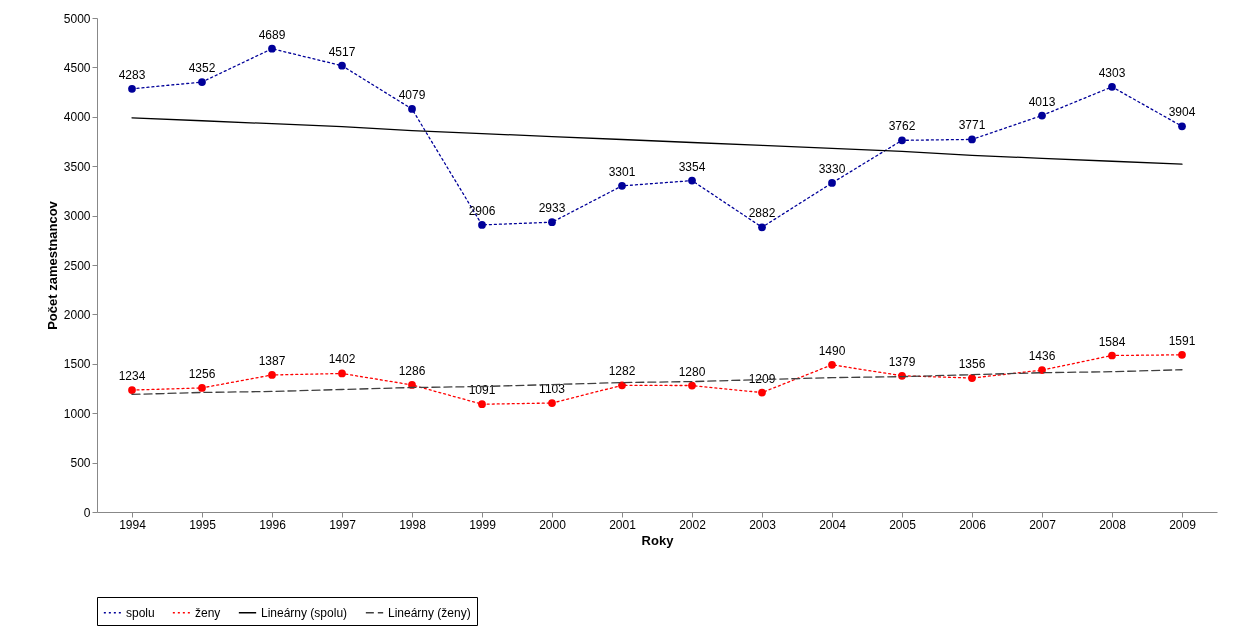 The height and width of the screenshot is (631, 1235). Describe the element at coordinates (413, 524) in the screenshot. I see `x-tick-label: 1998` at that location.